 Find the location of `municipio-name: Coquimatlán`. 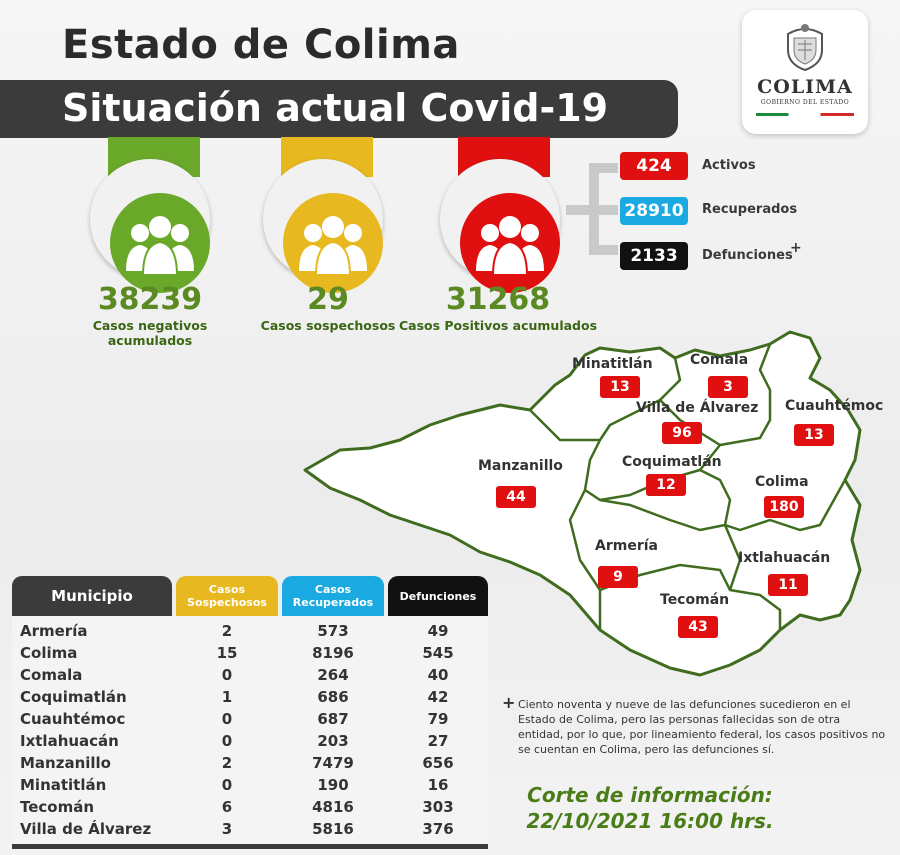

municipio-name: Coquimatlán is located at coordinates (73, 697).